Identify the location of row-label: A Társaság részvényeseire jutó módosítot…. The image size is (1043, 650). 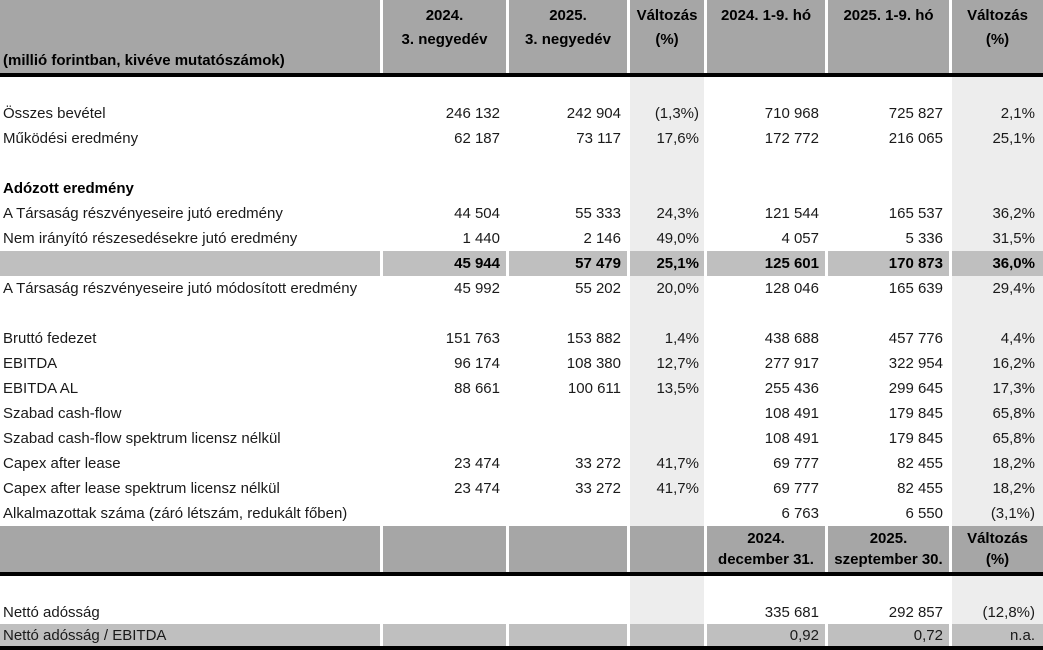
(191, 288).